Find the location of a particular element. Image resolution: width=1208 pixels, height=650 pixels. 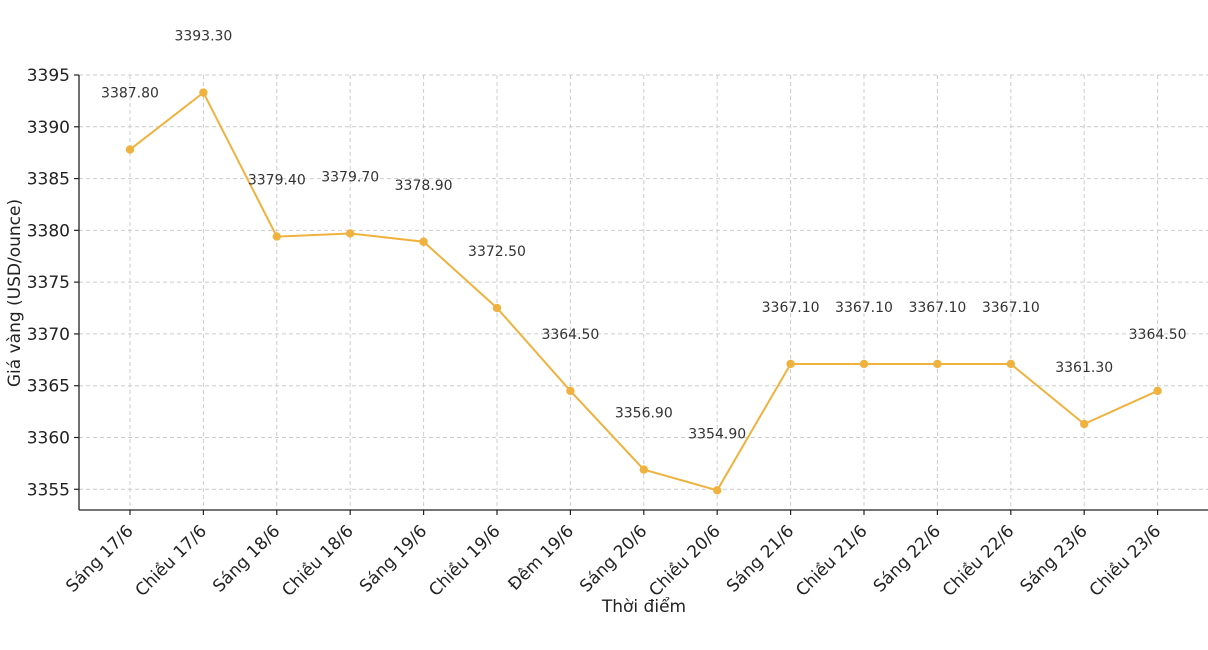

x-tick-label: Chiều 22/6 is located at coordinates (978, 561).